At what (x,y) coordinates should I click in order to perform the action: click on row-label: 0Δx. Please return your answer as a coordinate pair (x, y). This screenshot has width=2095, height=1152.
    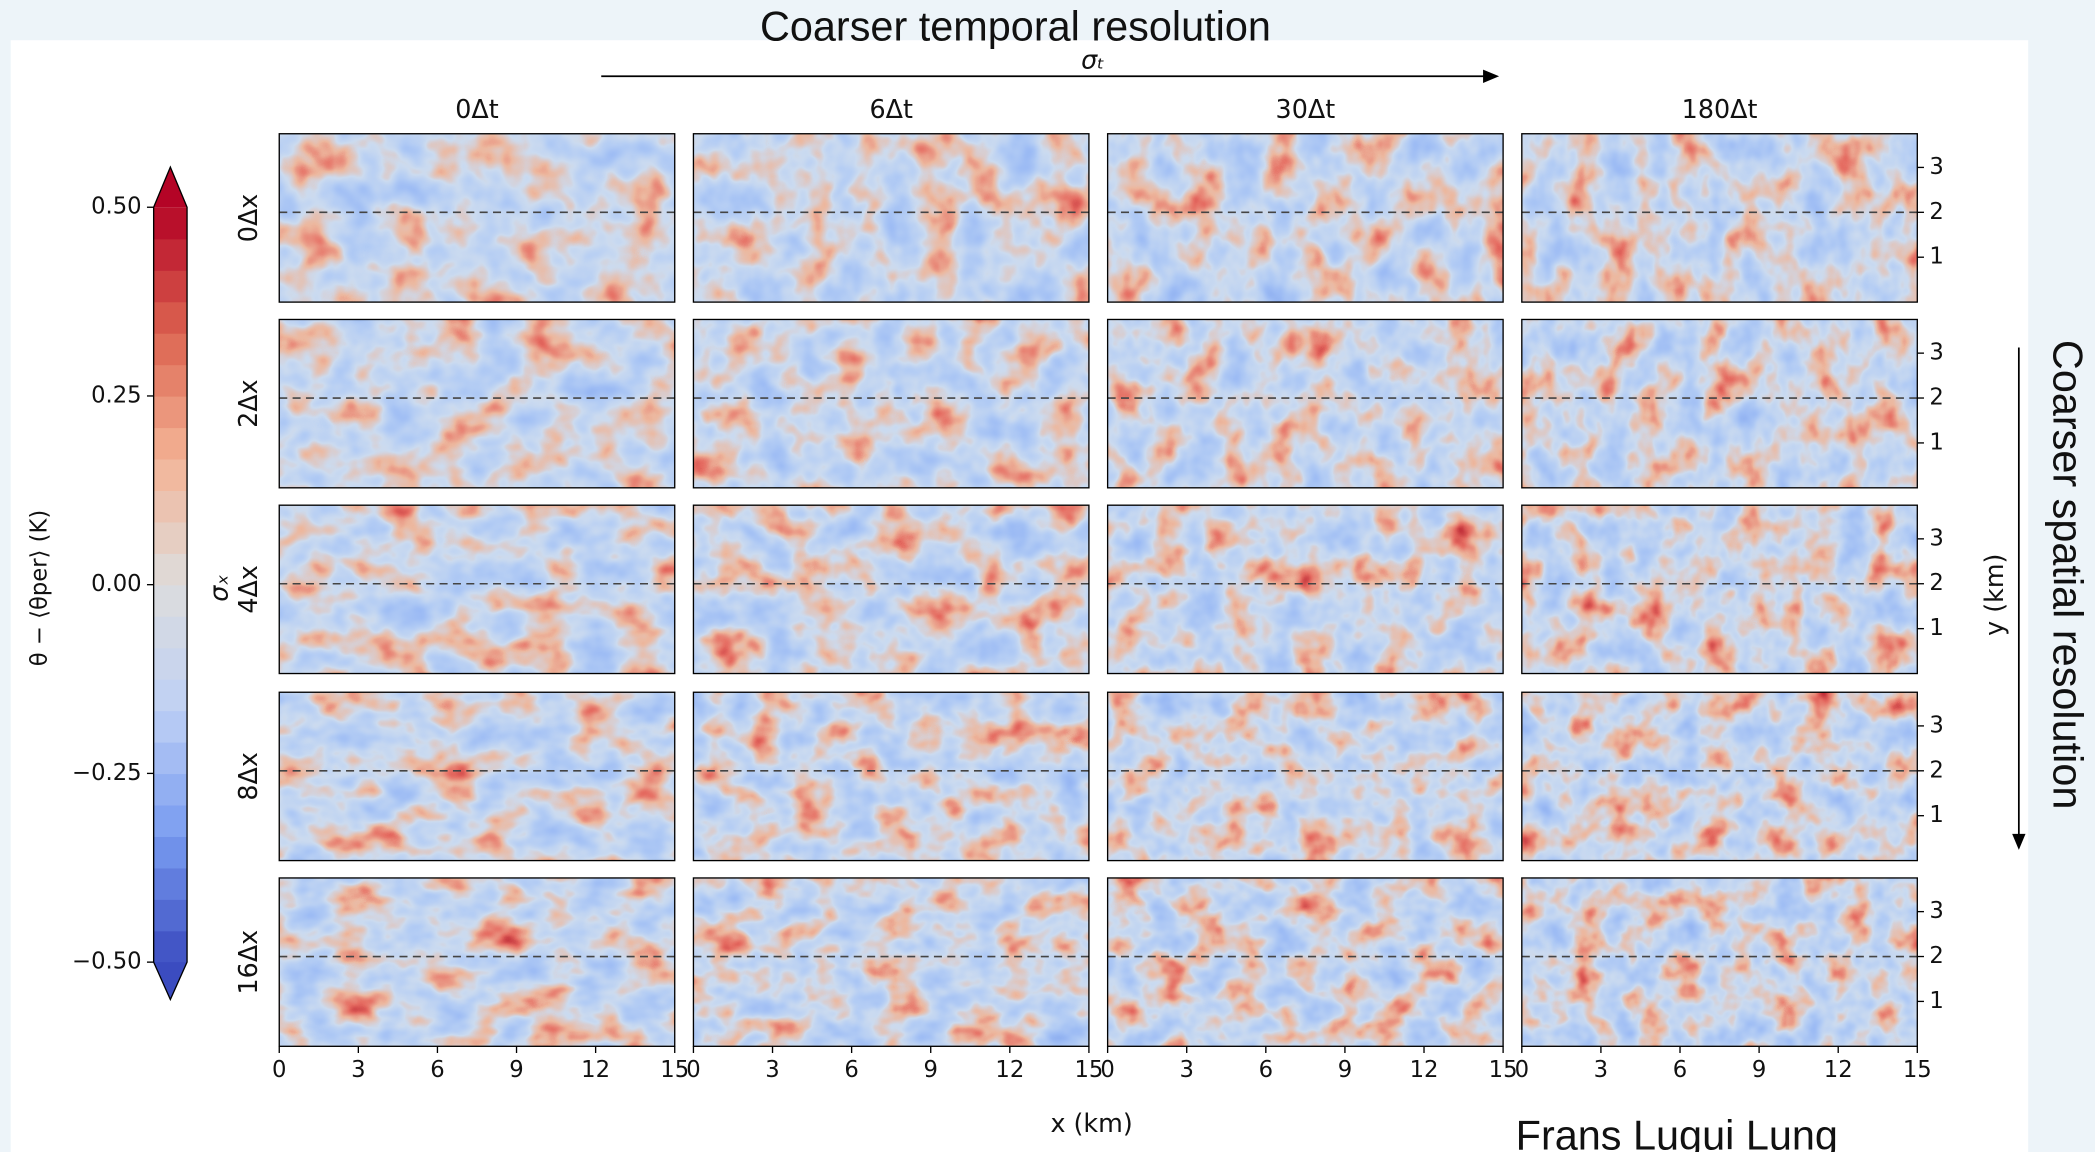
    Looking at the image, I should click on (248, 218).